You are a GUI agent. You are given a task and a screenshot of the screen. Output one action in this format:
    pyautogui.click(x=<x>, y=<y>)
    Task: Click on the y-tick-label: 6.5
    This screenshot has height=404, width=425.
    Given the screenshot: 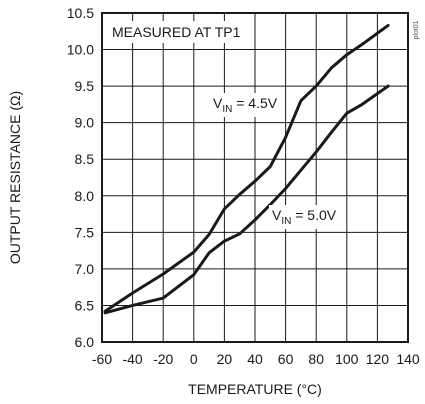 What is the action you would take?
    pyautogui.click(x=85, y=305)
    